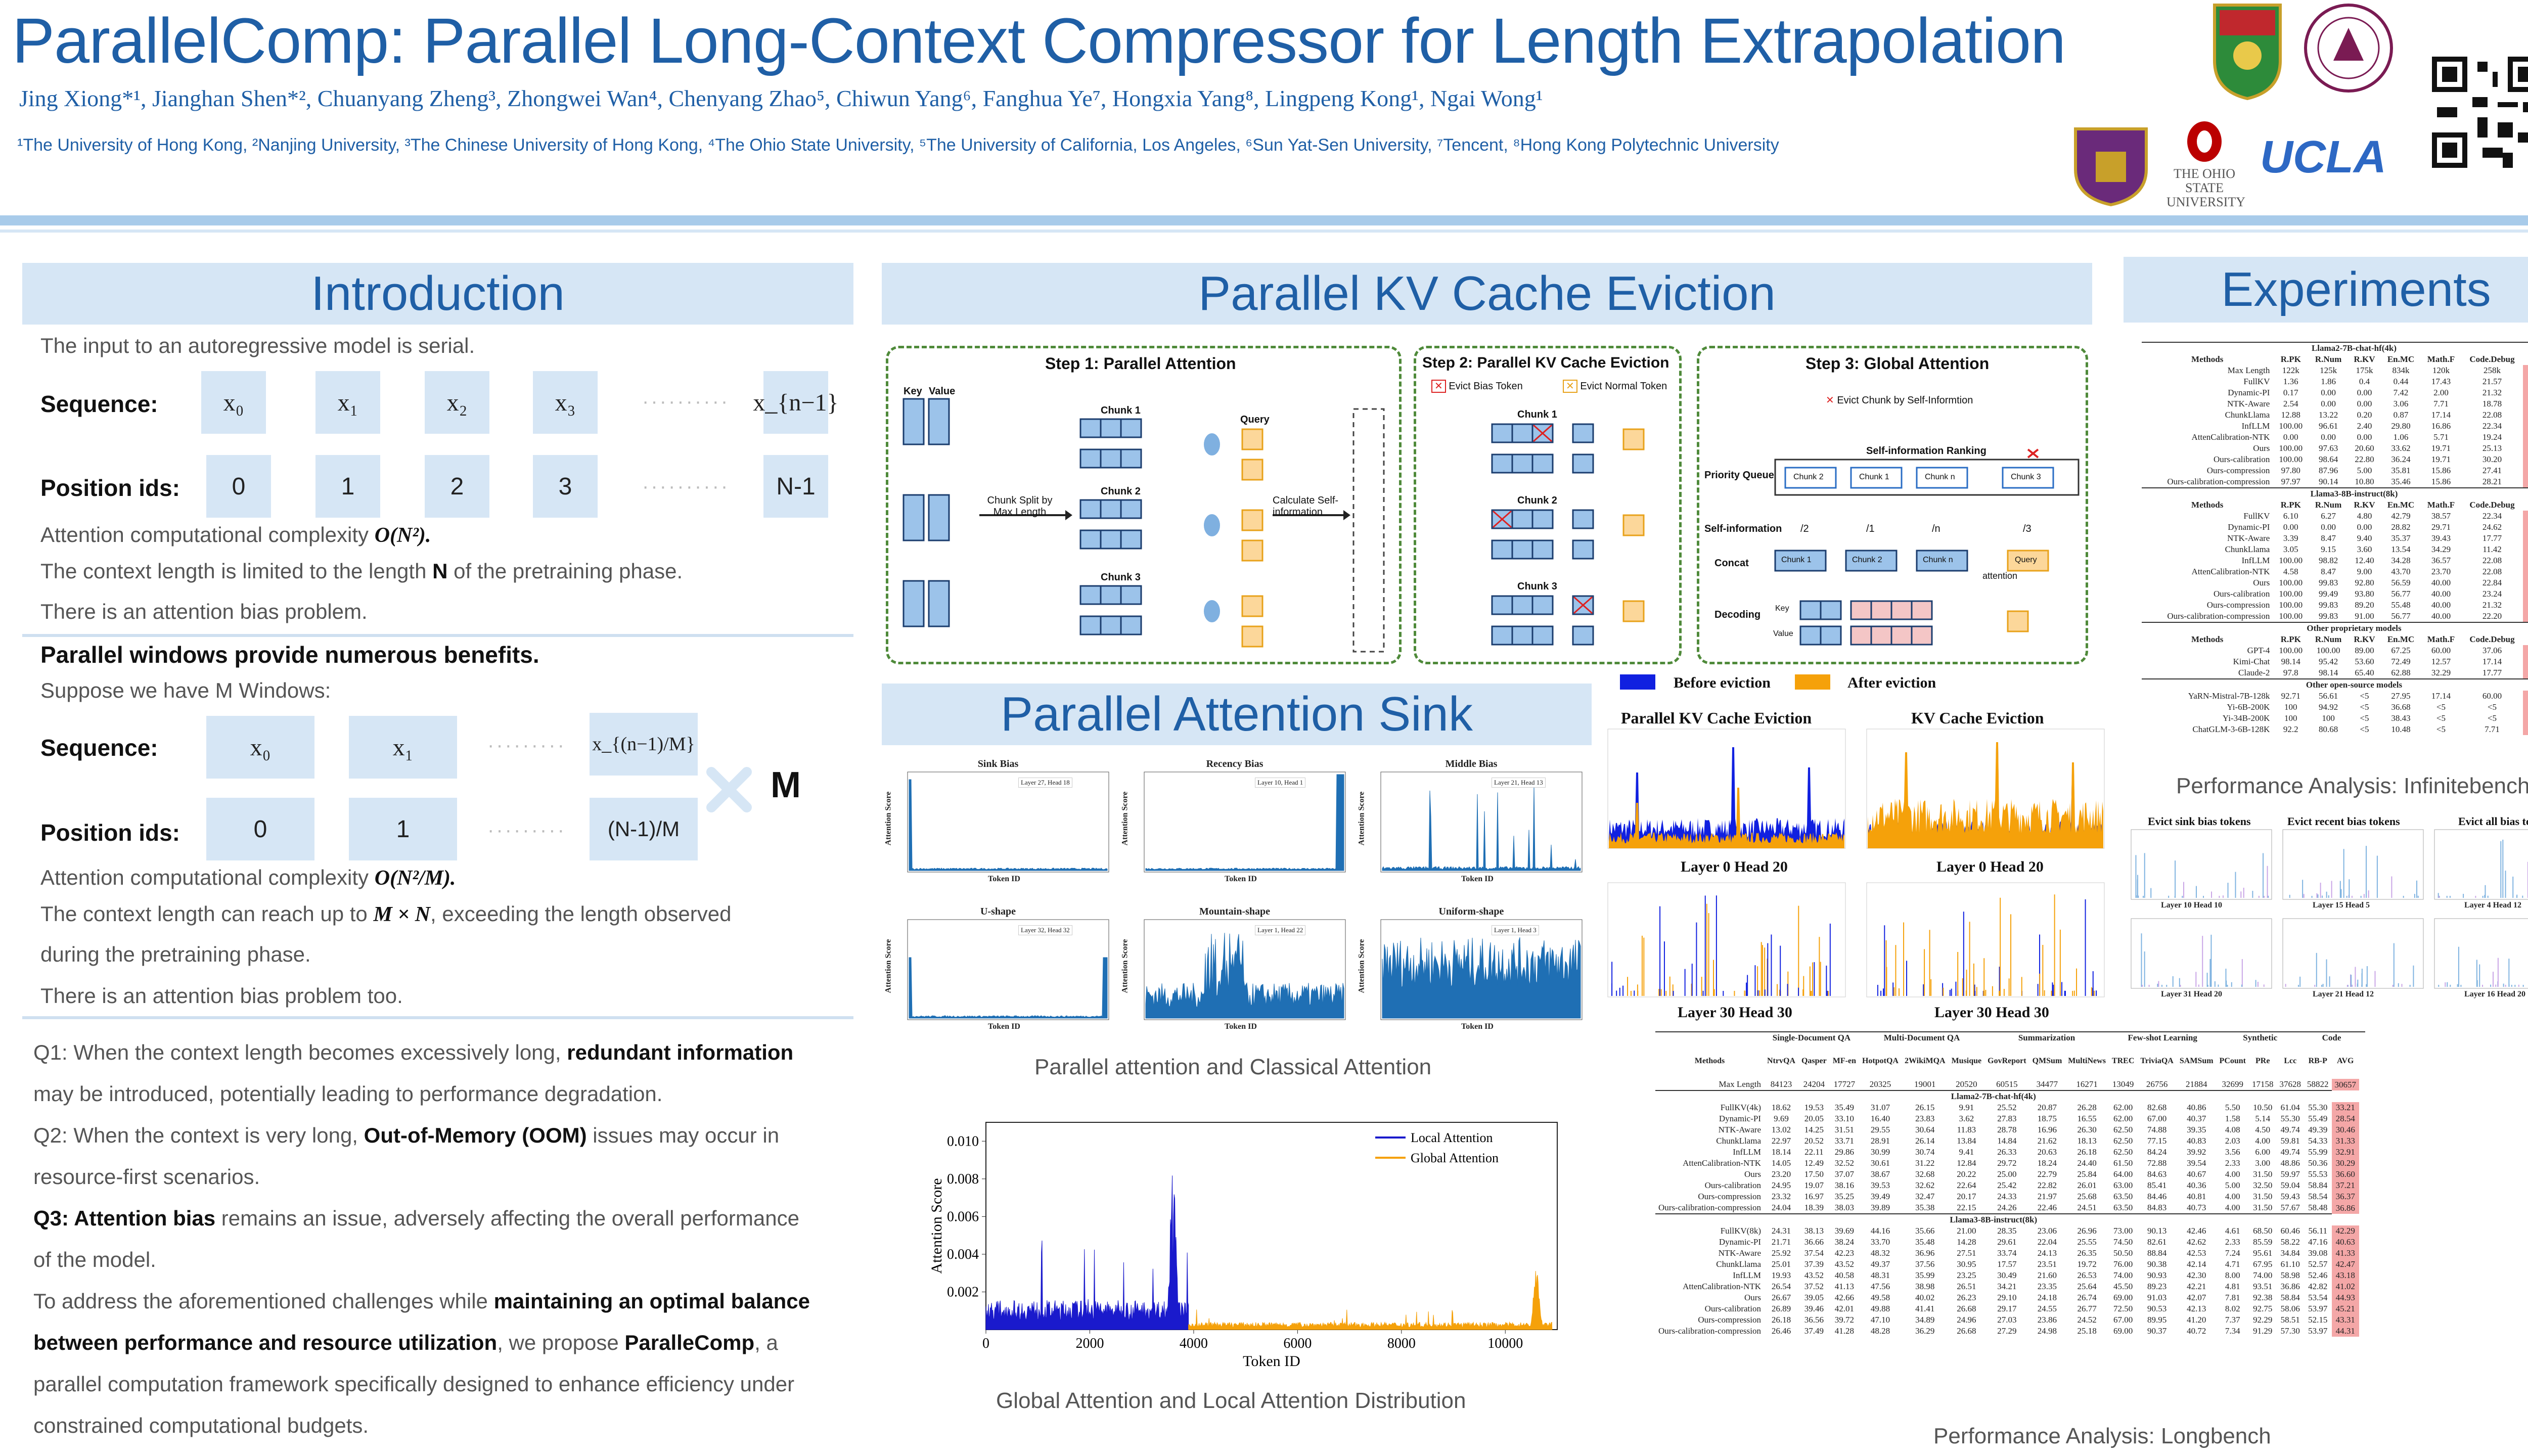 This screenshot has width=2528, height=1456. What do you see at coordinates (566, 486) in the screenshot?
I see `pos-id-3: 3` at bounding box center [566, 486].